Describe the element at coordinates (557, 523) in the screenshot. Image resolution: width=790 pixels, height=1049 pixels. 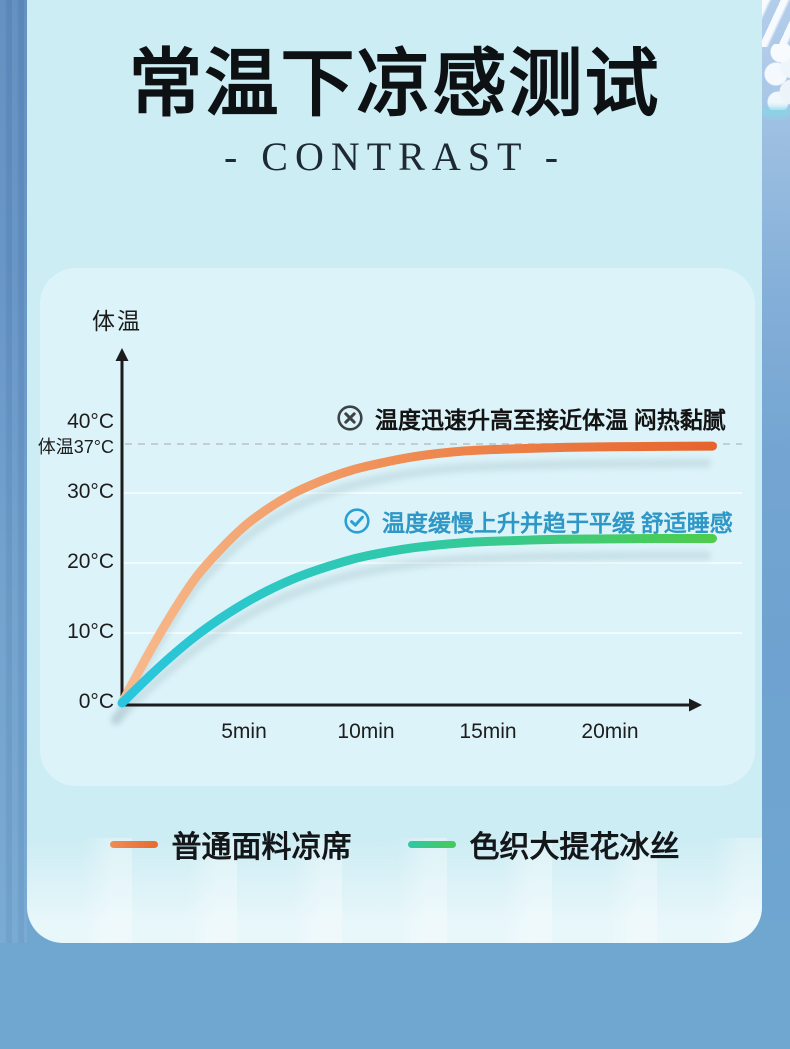
I see `annotation-cool-text: 温度缓慢上升并趋于平缓 舒适睡感` at that location.